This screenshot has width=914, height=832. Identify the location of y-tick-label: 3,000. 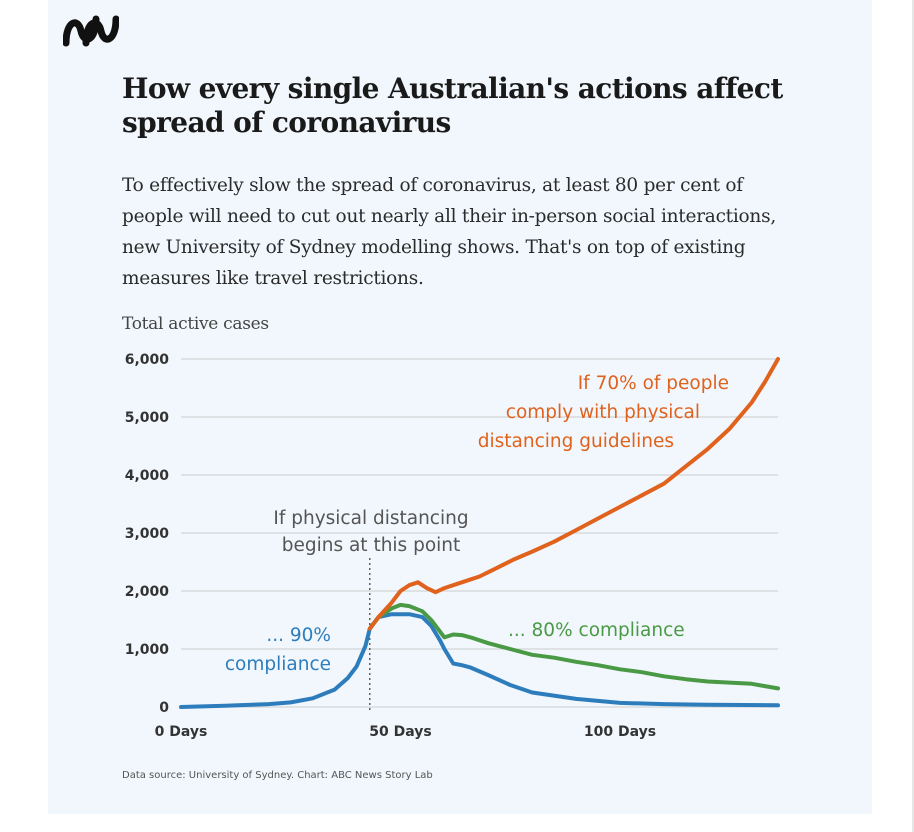
(147, 534).